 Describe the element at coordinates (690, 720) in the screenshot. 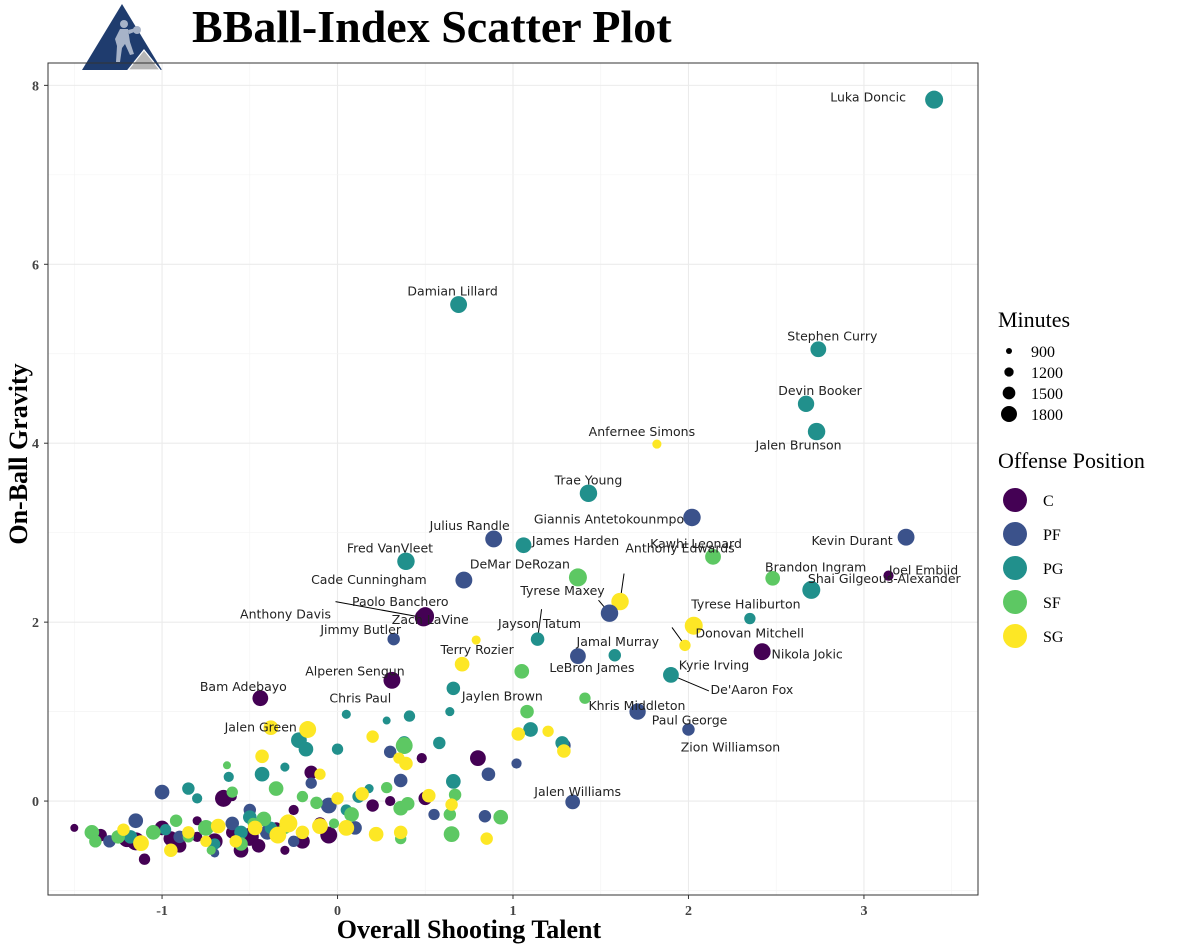

I see `point-label: Paul George` at that location.